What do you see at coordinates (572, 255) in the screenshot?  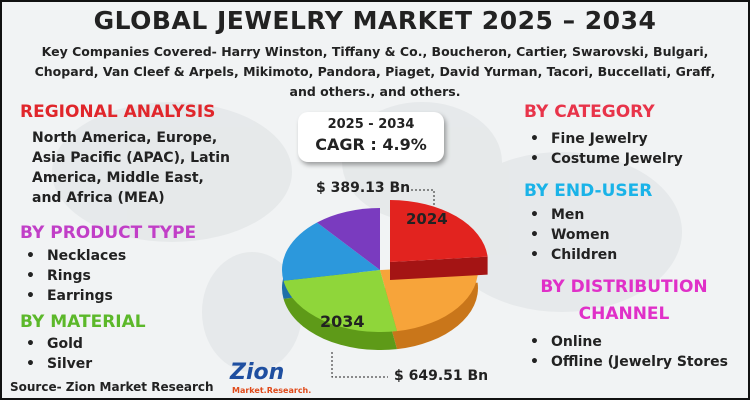 I see `item: Children` at bounding box center [572, 255].